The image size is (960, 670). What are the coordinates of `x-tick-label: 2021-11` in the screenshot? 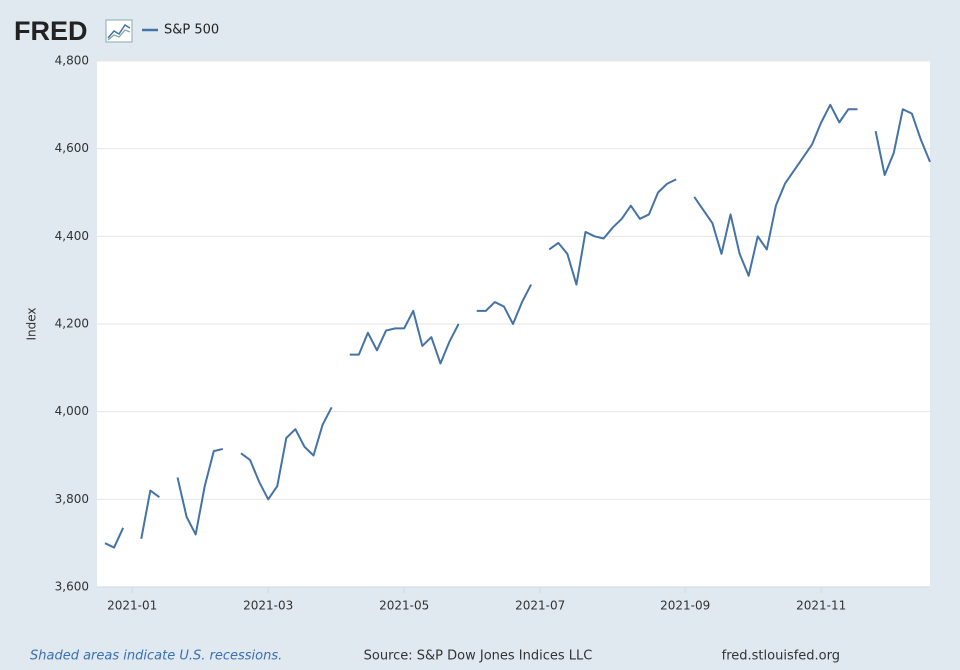 It's located at (821, 606).